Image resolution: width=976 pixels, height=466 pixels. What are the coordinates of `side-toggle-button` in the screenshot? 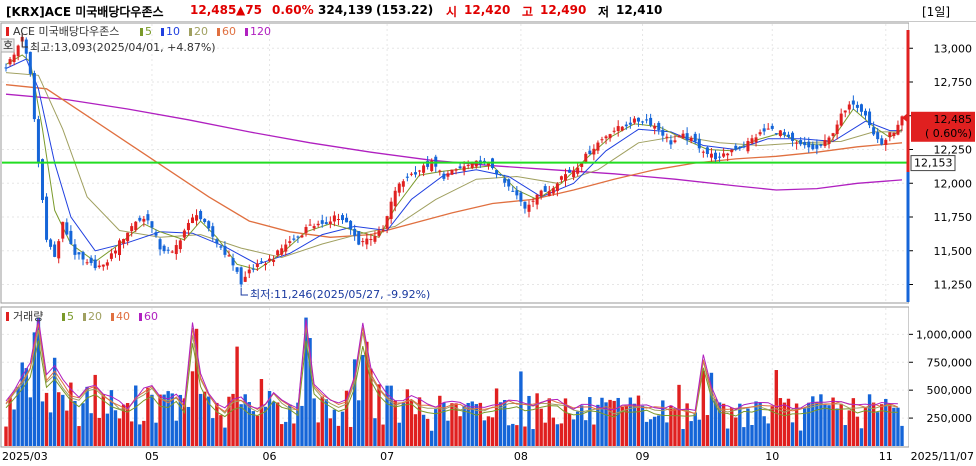 It's located at (7, 45).